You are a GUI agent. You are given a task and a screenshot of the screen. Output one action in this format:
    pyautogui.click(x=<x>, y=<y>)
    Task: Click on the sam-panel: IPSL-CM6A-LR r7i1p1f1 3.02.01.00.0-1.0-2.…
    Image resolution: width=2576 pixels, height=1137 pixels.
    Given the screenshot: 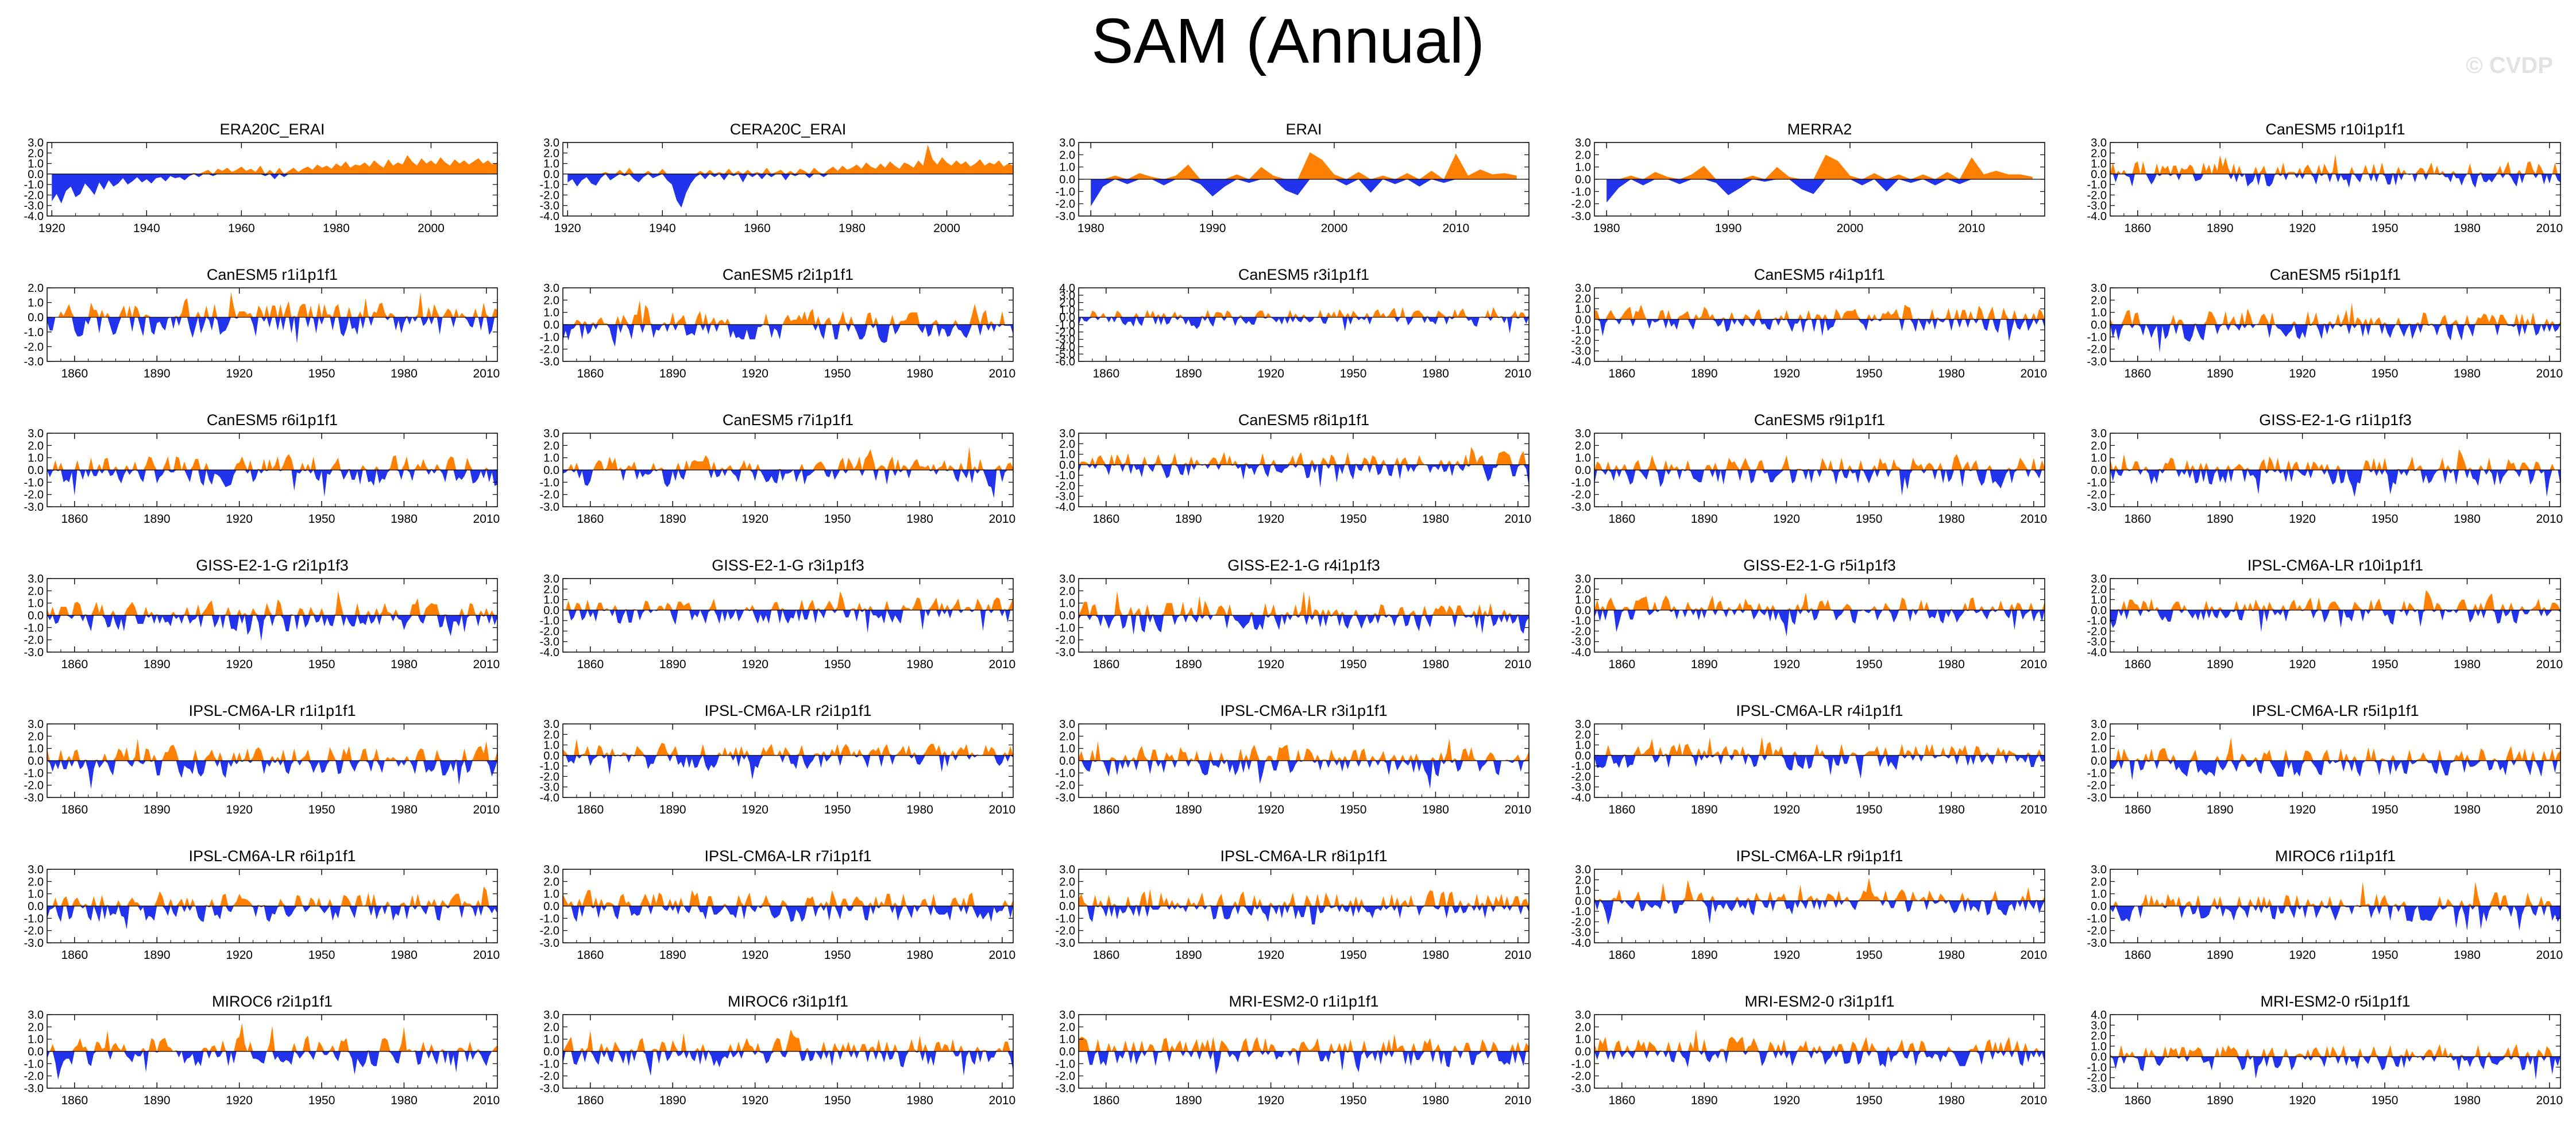 What is the action you would take?
    pyautogui.click(x=778, y=904)
    